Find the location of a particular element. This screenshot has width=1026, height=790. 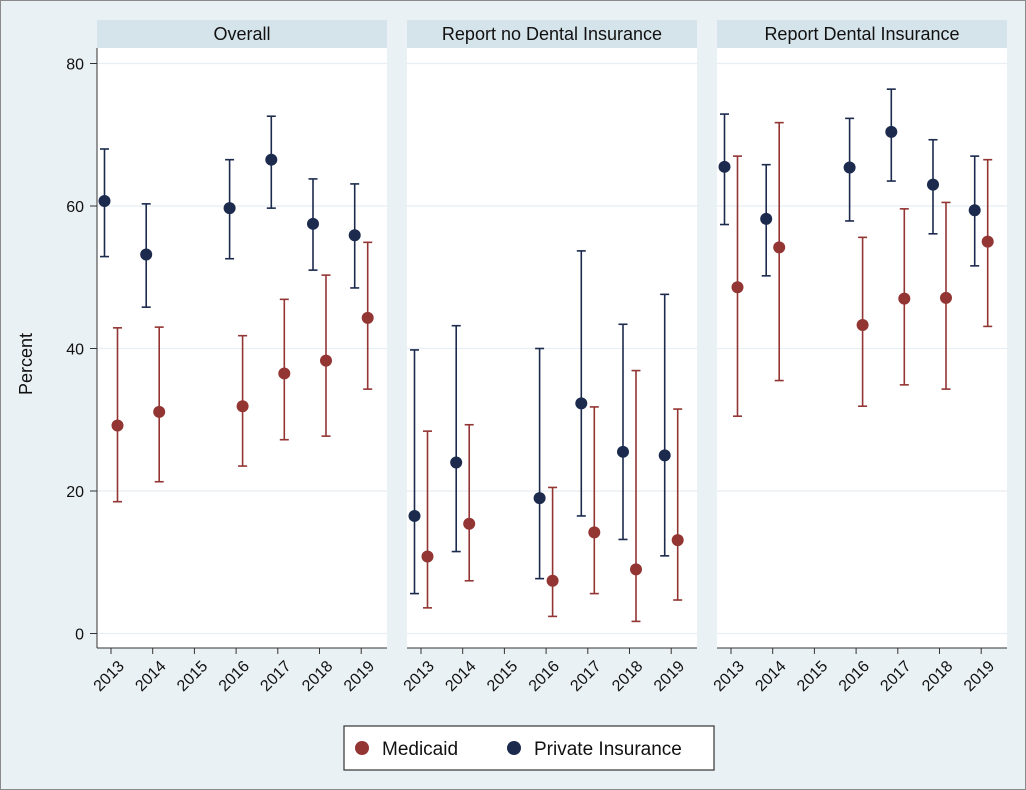

legend-marker-private-insurance is located at coordinates (514, 748).